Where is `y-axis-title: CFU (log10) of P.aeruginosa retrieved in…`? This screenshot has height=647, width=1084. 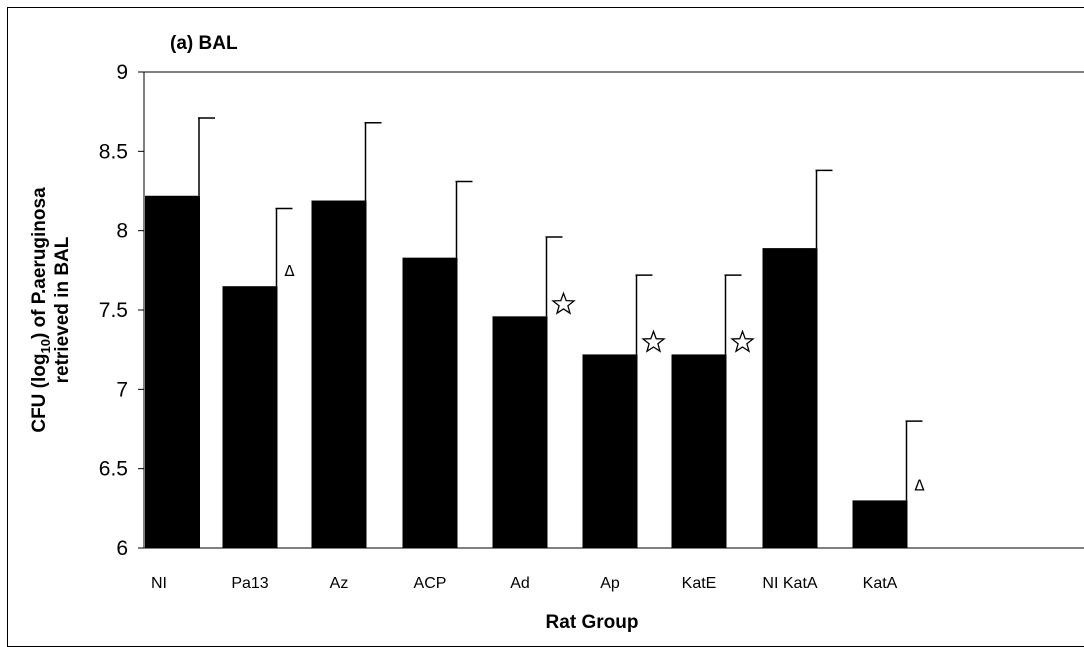
y-axis-title: CFU (log10) of P.aeruginosa retrieved in… is located at coordinates (51, 310).